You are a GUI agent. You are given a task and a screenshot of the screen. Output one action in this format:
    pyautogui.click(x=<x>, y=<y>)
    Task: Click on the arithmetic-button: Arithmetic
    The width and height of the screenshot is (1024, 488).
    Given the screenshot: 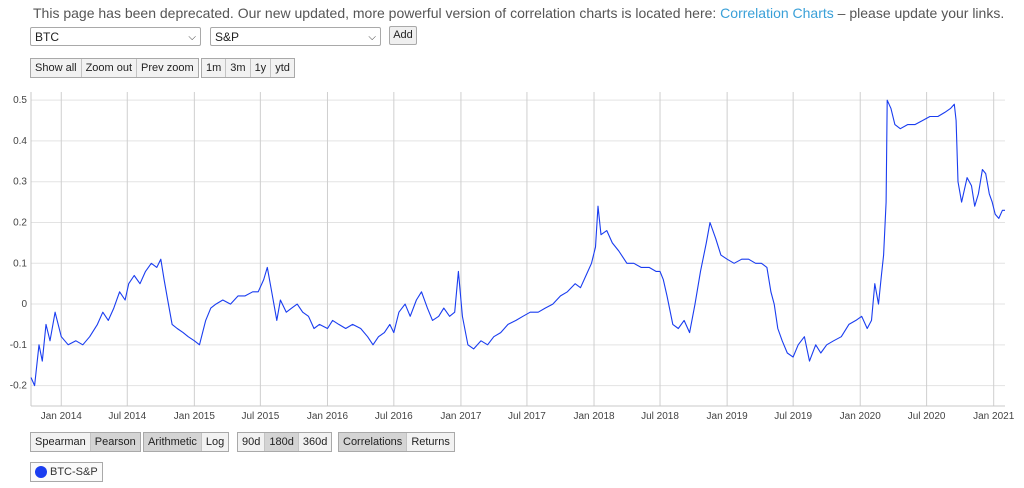 What is the action you would take?
    pyautogui.click(x=173, y=442)
    